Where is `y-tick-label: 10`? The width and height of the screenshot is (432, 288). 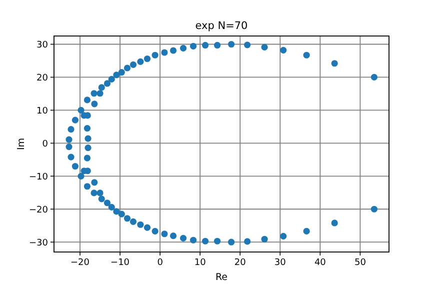
y-tick-label: 10 is located at coordinates (42, 111).